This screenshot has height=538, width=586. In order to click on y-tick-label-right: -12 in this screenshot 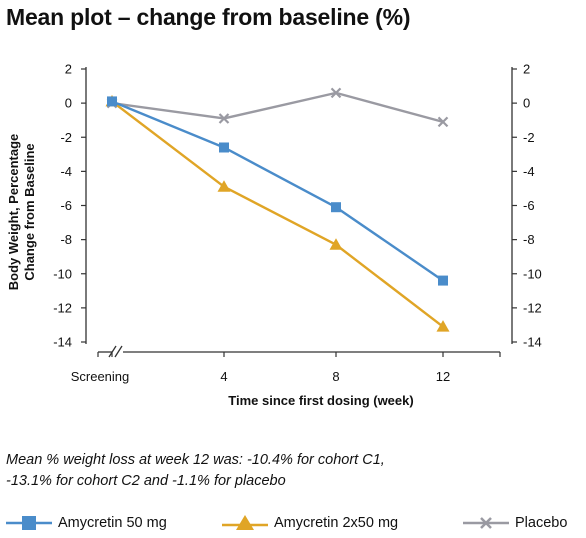, I will do `click(532, 307)`.